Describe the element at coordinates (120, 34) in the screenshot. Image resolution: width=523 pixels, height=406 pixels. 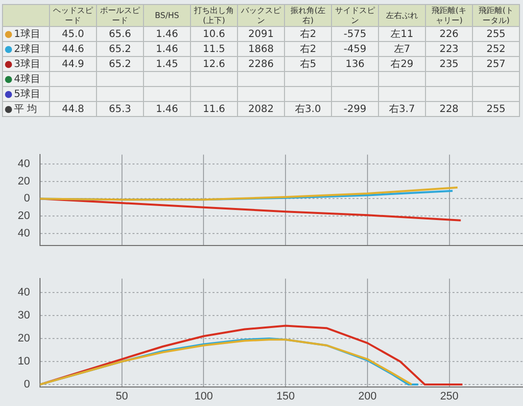
I see `text: 65.6` at that location.